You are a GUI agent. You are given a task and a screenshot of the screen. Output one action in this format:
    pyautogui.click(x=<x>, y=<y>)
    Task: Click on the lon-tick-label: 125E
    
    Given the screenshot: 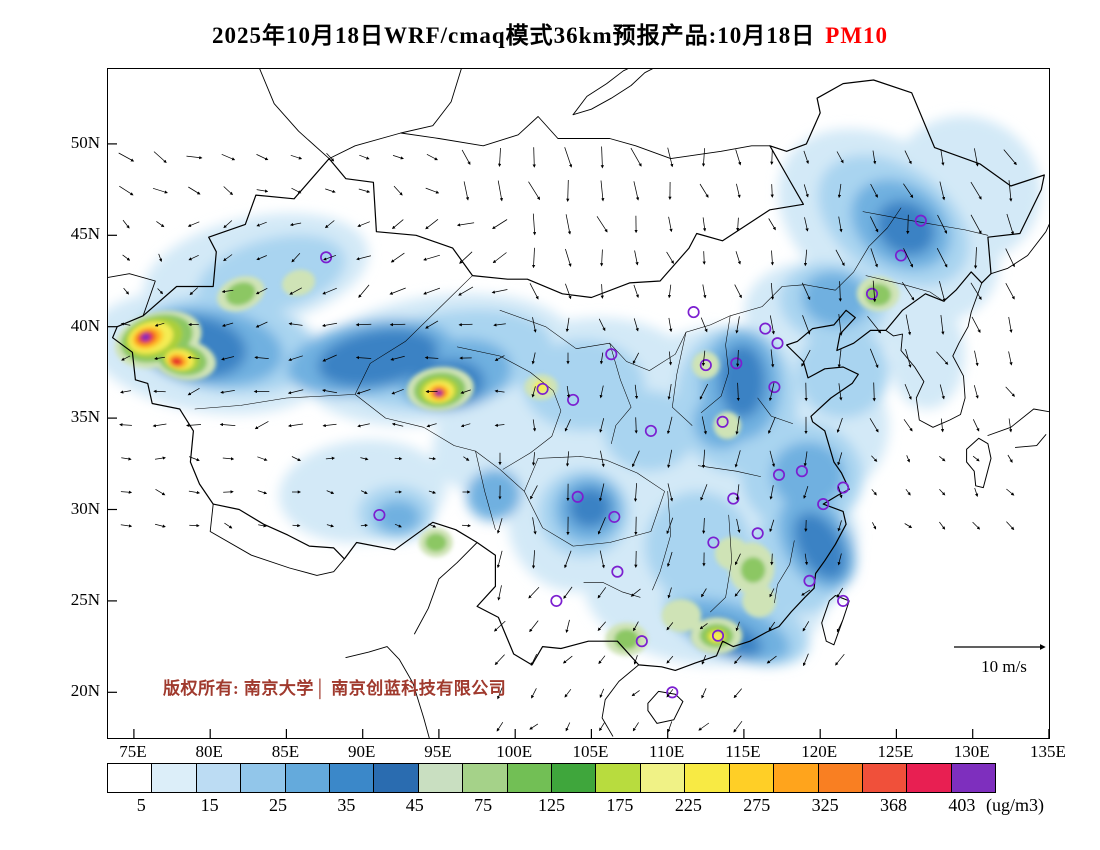 What is the action you would take?
    pyautogui.click(x=895, y=751)
    